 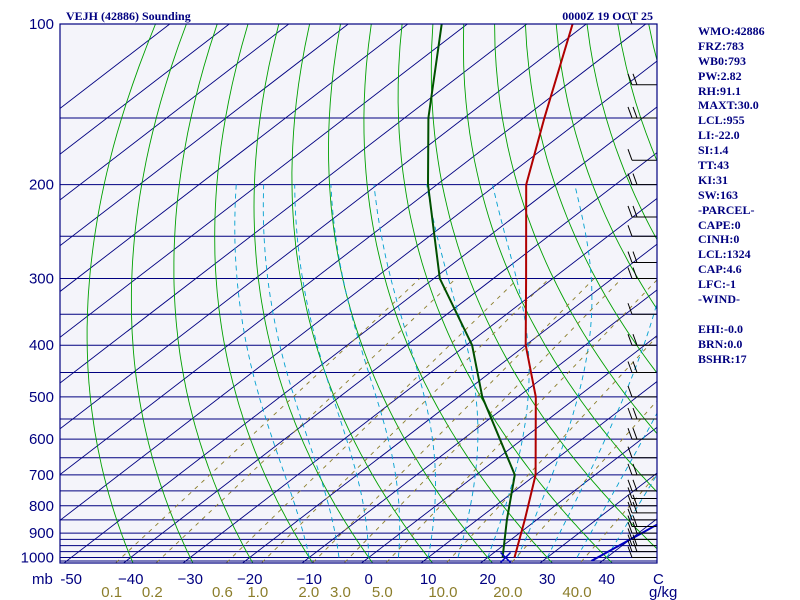 I want to click on mixing-ratio-tick-label: 20.0, so click(x=507, y=592).